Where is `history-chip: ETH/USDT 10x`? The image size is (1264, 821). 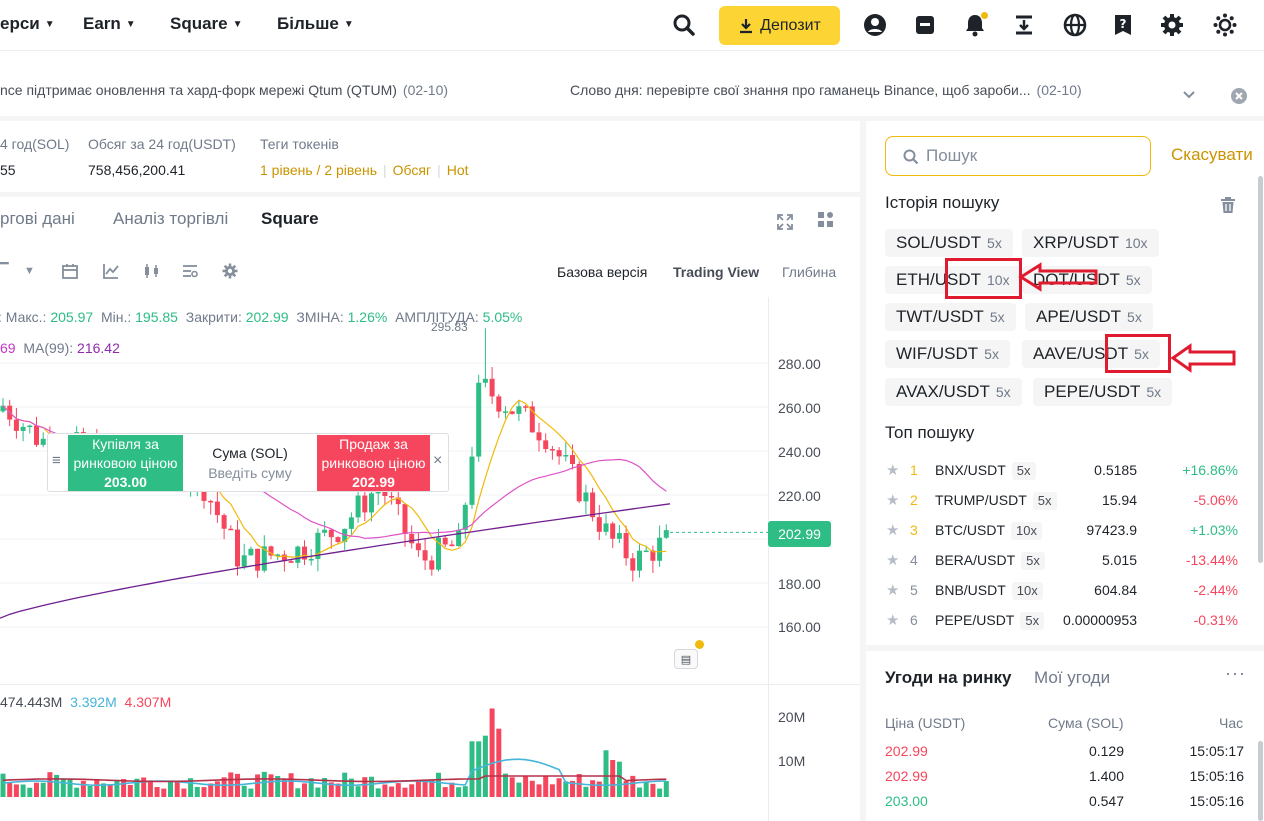
history-chip: ETH/USDT 10x is located at coordinates (953, 280).